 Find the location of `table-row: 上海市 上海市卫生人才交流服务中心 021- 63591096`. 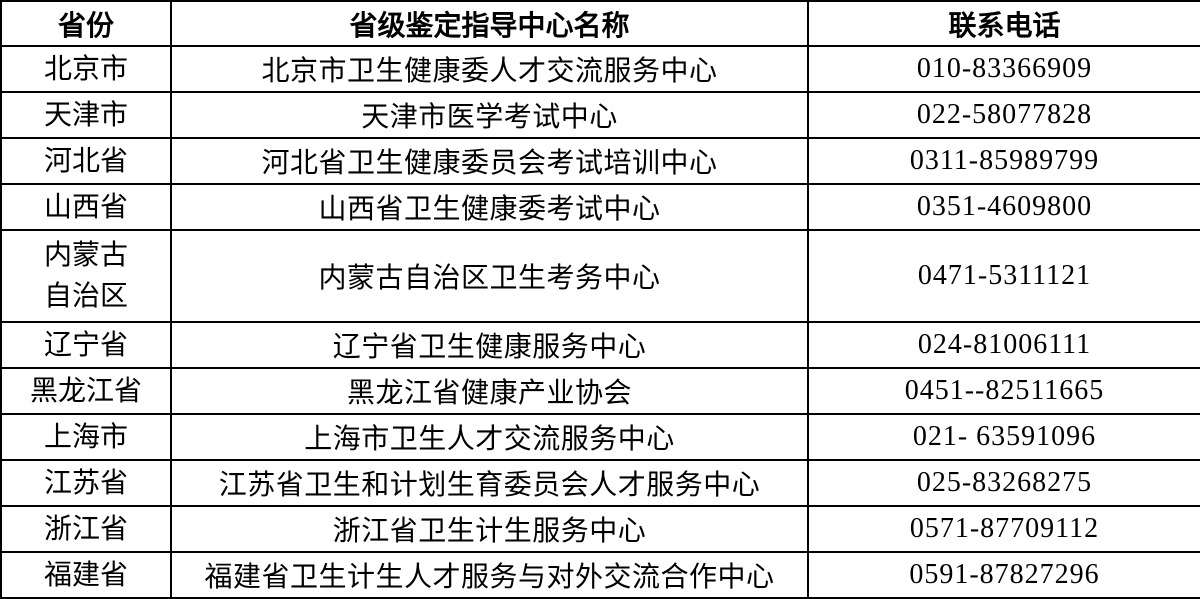

table-row: 上海市 上海市卫生人才交流服务中心 021- 63591096 is located at coordinates (600, 437).